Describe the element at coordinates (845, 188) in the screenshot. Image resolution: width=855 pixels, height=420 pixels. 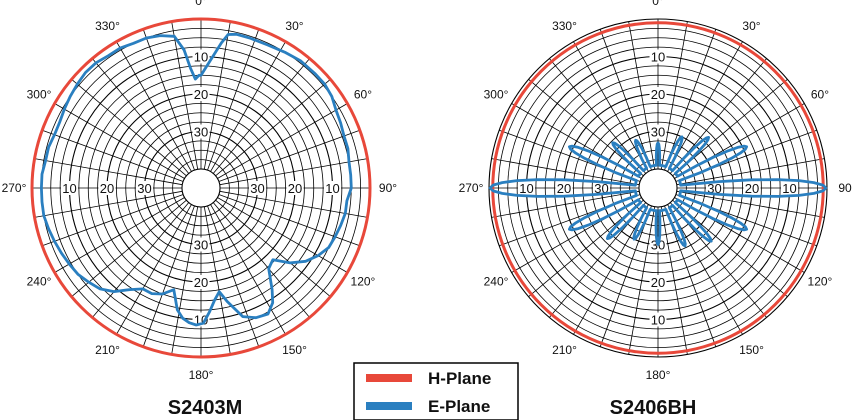
I see `angle-label: 90` at that location.